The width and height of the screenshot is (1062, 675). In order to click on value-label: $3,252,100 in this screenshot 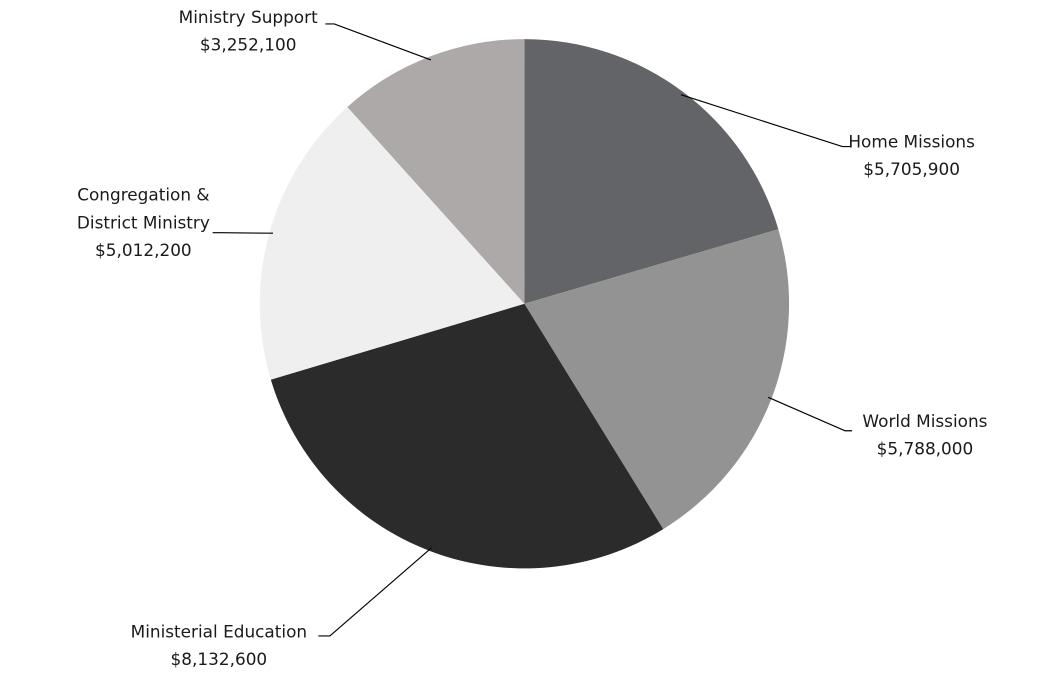, I will do `click(248, 45)`.